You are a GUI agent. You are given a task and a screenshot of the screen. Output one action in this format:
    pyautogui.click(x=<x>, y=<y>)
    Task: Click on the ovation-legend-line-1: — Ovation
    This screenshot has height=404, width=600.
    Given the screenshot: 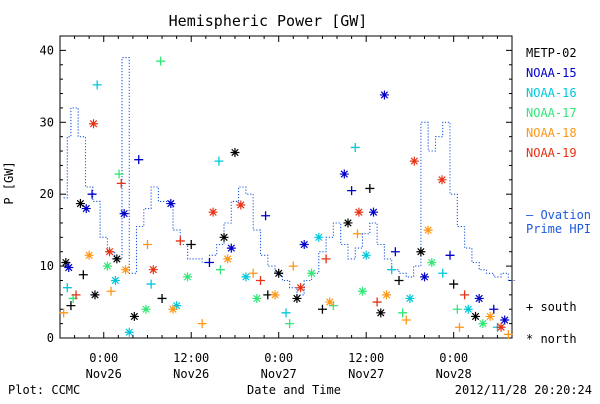 What is the action you would take?
    pyautogui.click(x=558, y=215)
    